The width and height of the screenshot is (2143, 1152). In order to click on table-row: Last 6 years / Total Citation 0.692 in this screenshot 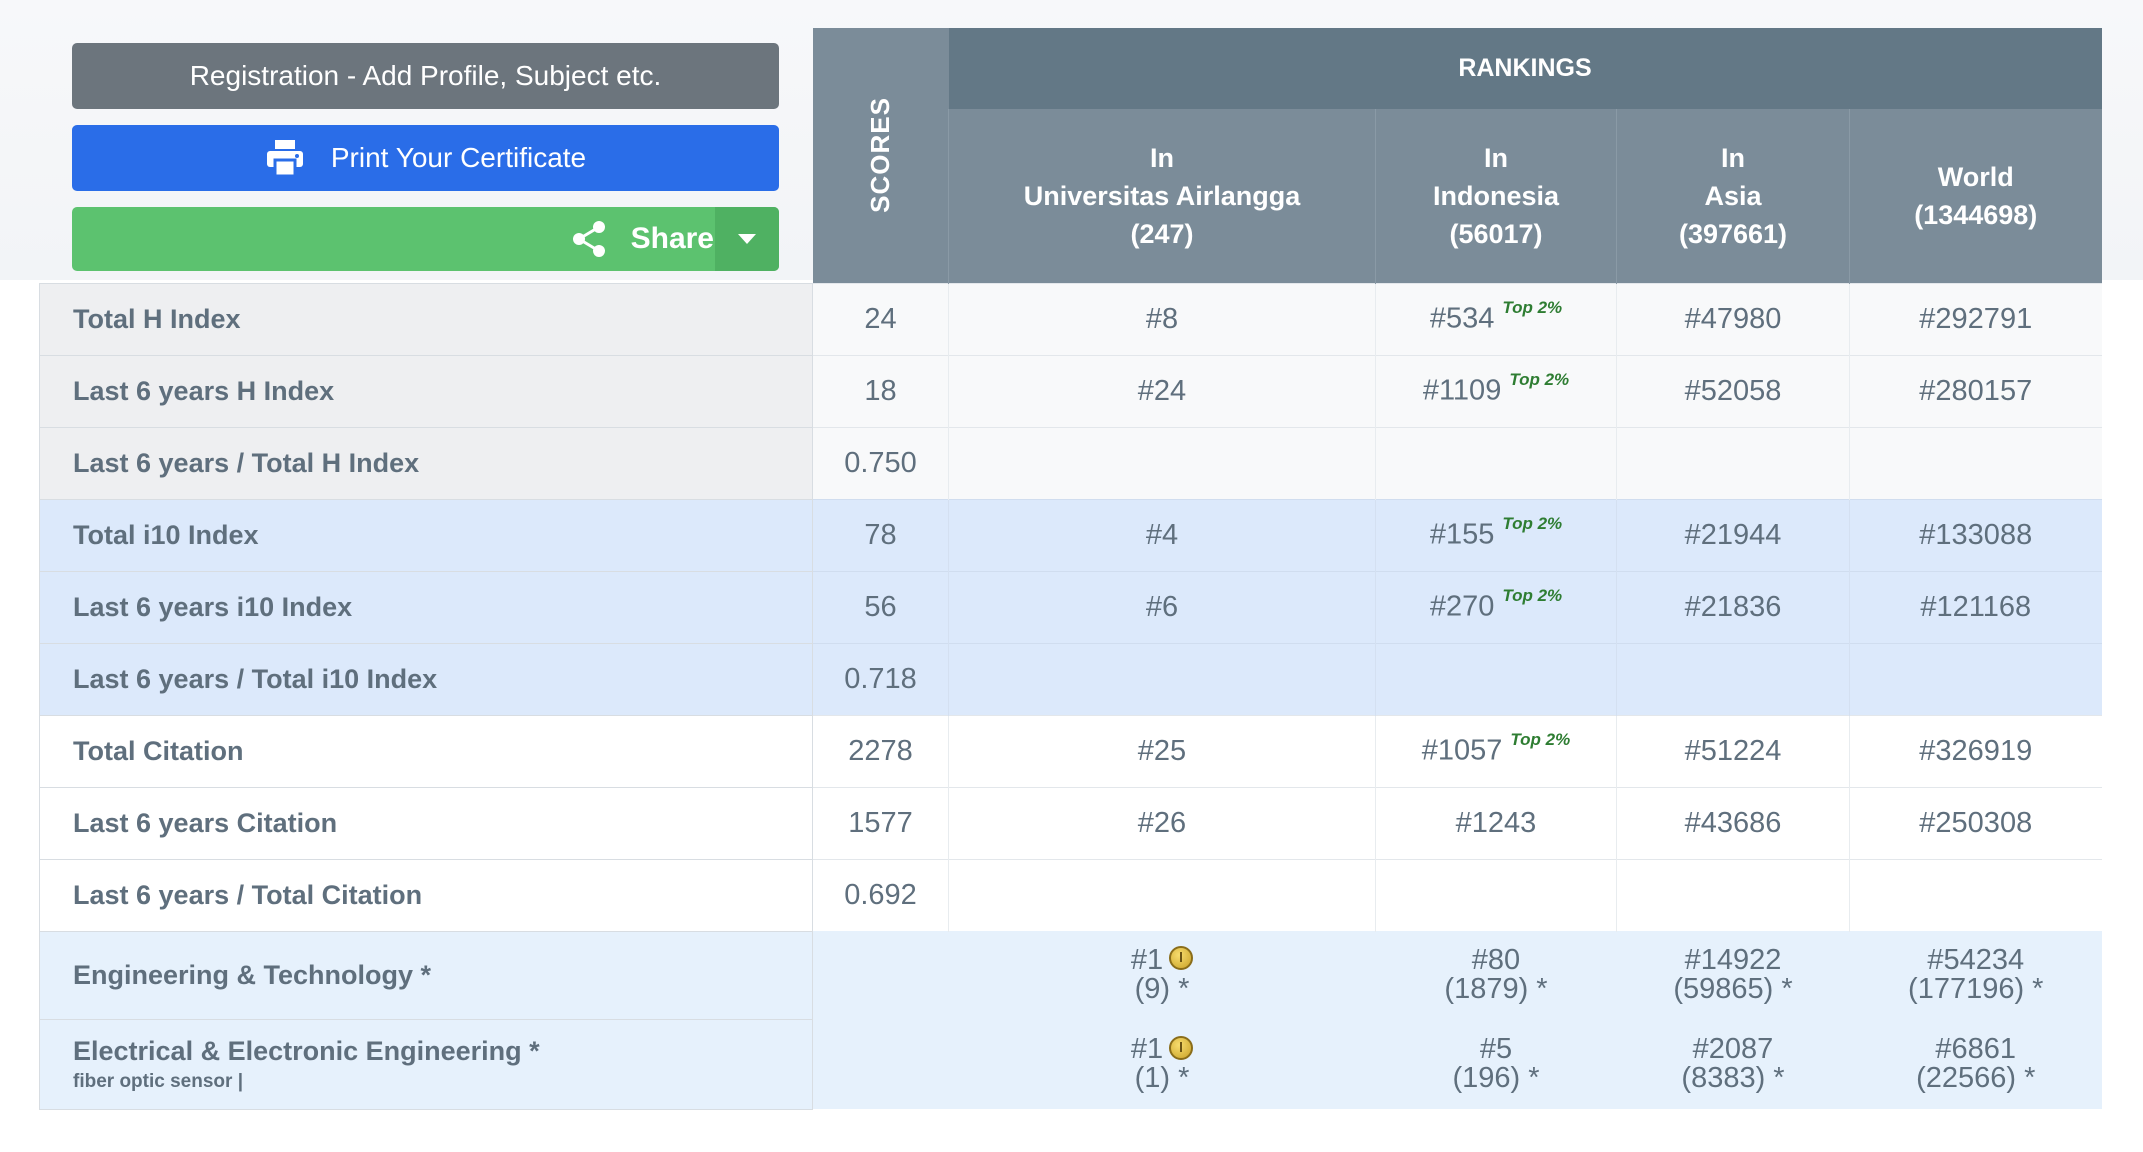, I will do `click(1070, 895)`.